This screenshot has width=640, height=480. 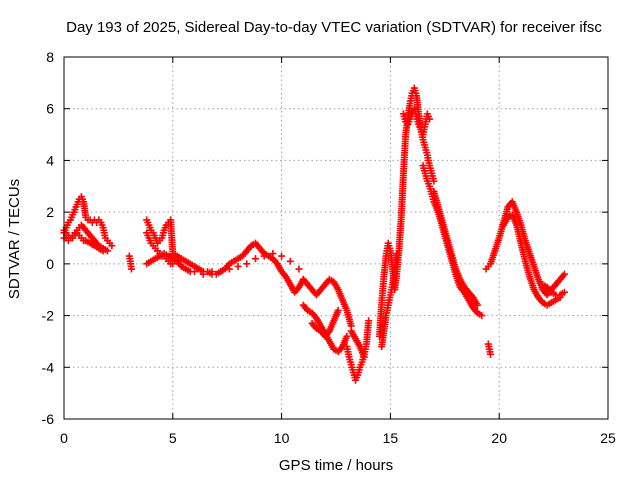 What do you see at coordinates (48, 316) in the screenshot?
I see `y-tick-label: -2` at bounding box center [48, 316].